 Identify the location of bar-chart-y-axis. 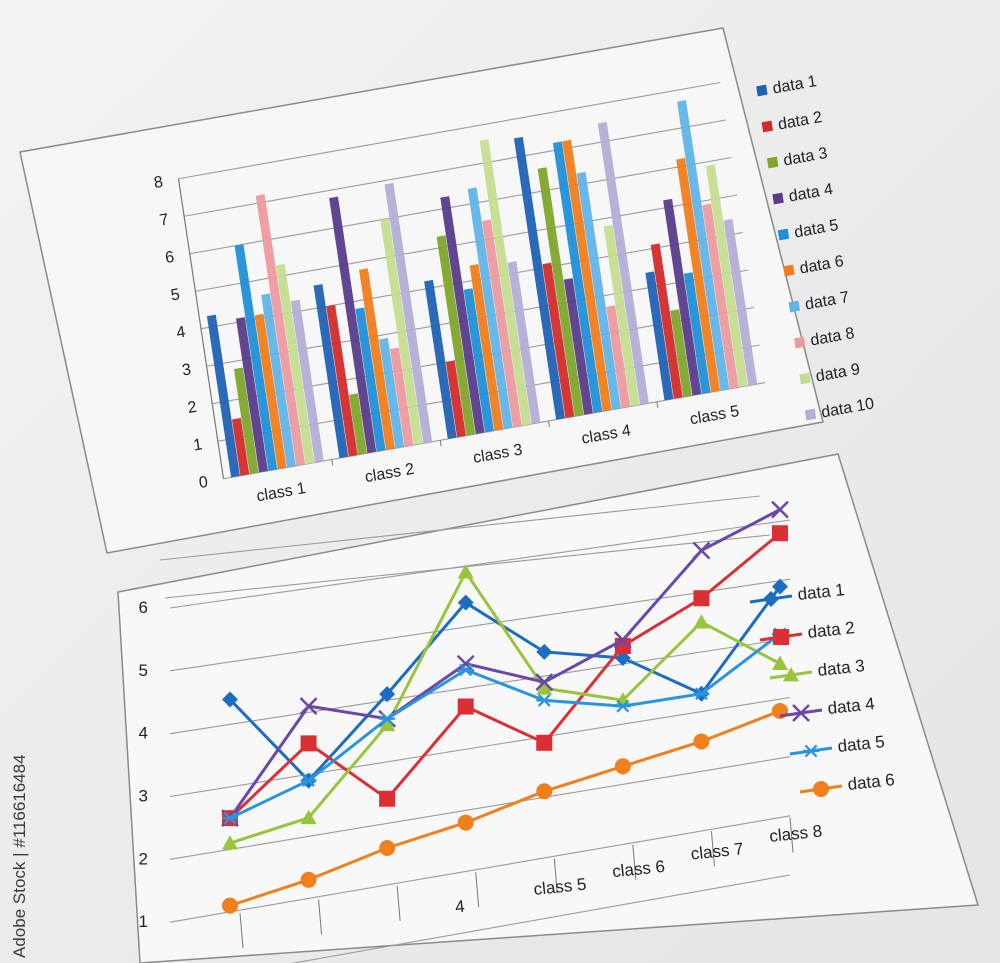
(201, 328).